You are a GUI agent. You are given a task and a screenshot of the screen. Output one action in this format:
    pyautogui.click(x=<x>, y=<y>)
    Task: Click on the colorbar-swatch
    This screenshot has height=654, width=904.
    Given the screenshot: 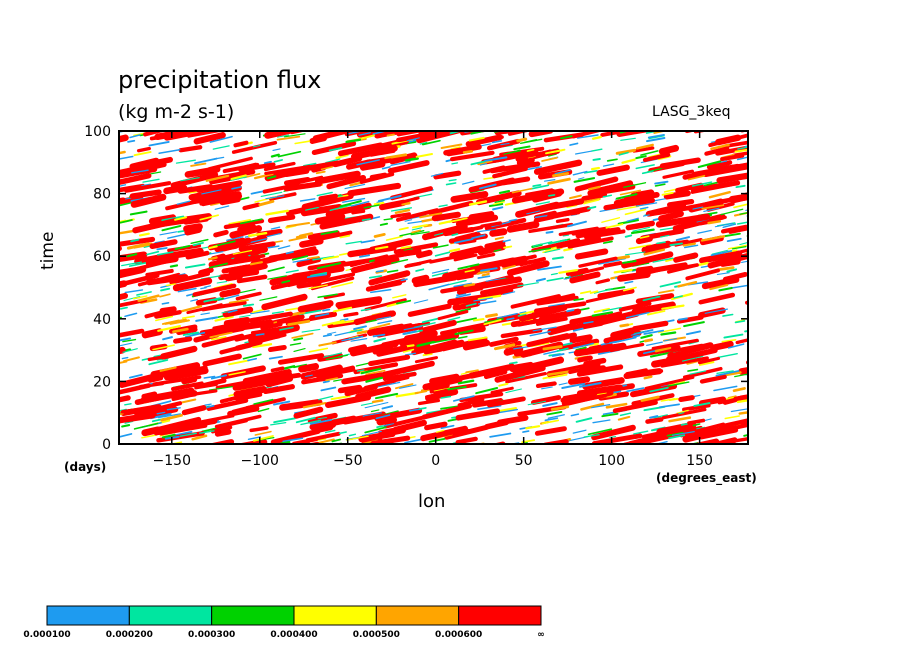 What is the action you would take?
    pyautogui.click(x=417, y=615)
    